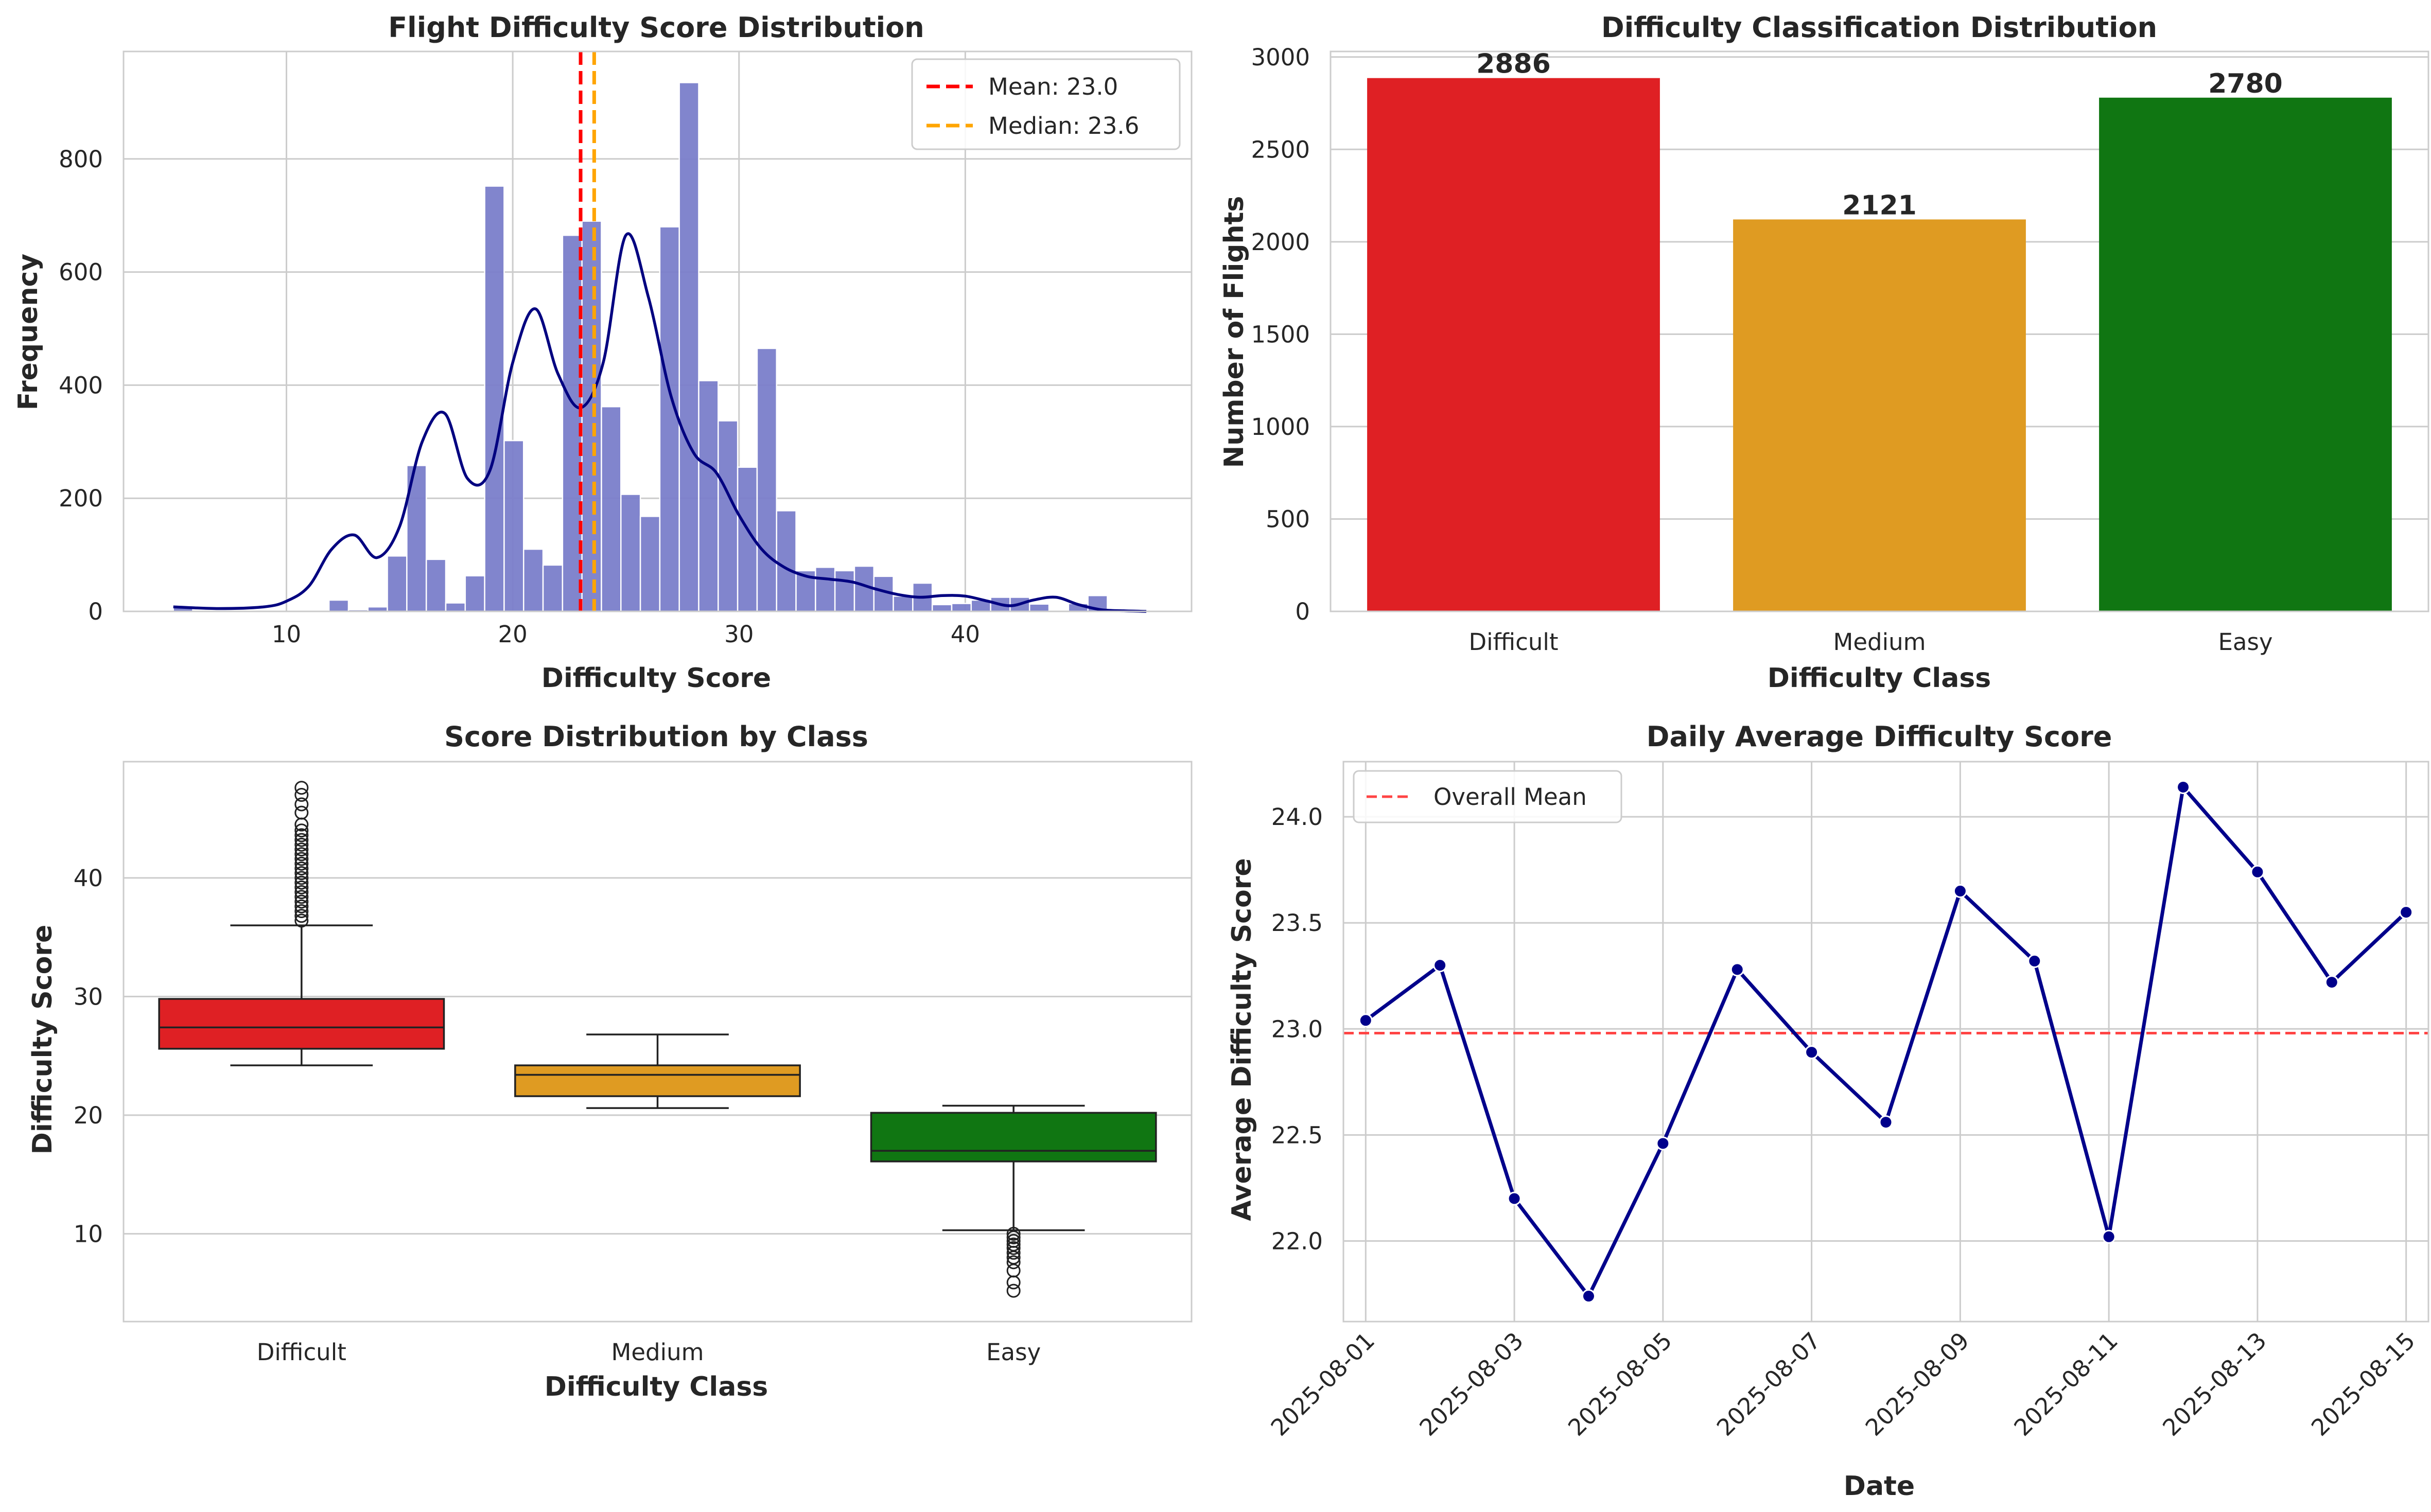  Describe the element at coordinates (88, 1233) in the screenshot. I see `box-ytick-label: 10` at that location.